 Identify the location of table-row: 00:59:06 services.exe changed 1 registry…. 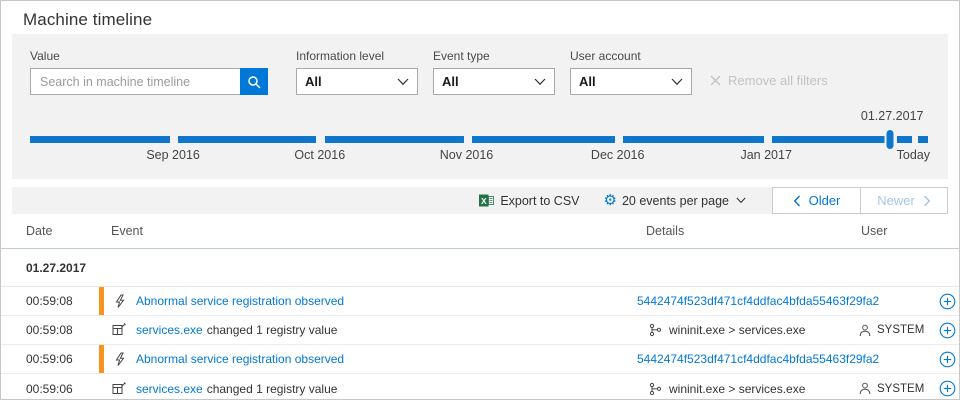
(480, 386).